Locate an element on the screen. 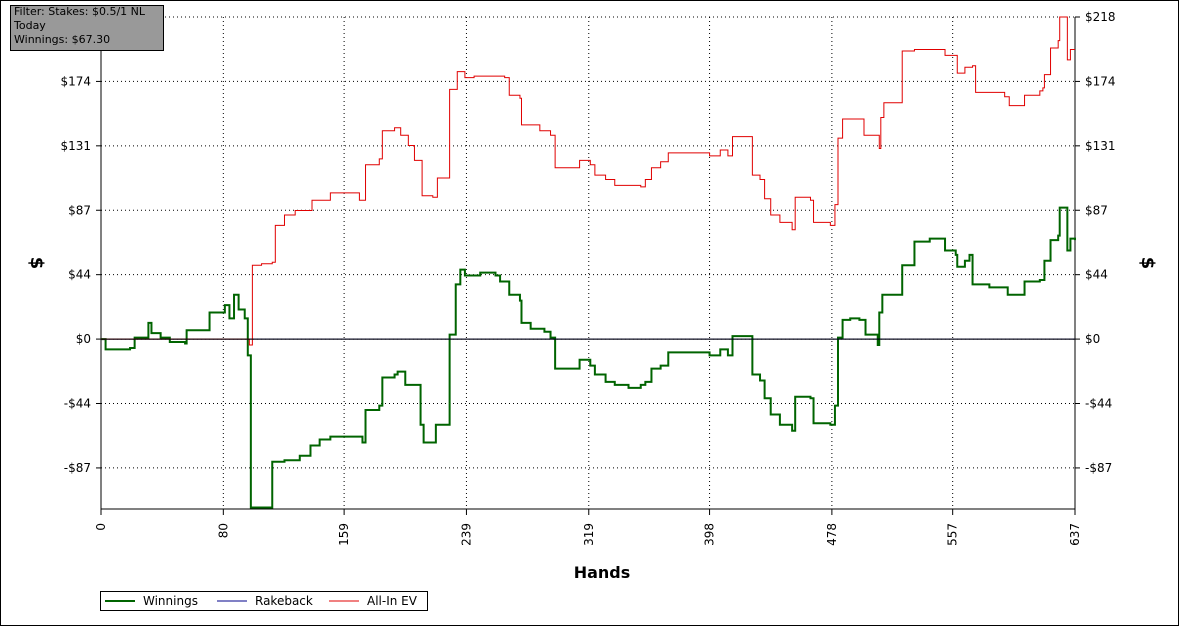 The height and width of the screenshot is (626, 1179). filter-bg is located at coordinates (87, 28).